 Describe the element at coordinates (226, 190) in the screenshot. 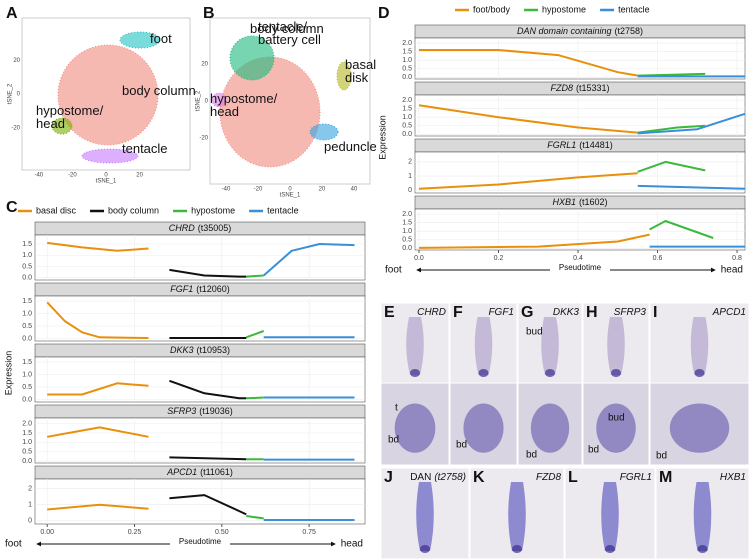

I see `x-tick-label: -40` at that location.